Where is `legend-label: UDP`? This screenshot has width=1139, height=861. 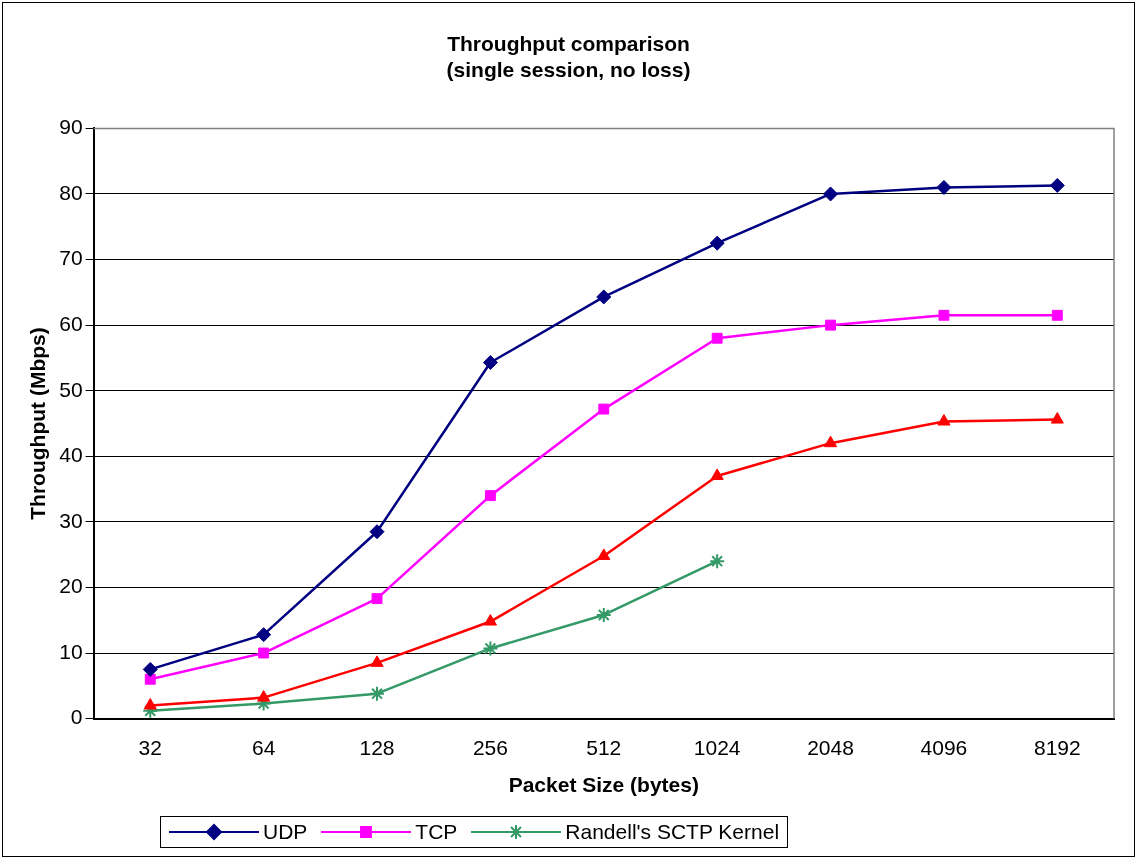
legend-label: UDP is located at coordinates (285, 832).